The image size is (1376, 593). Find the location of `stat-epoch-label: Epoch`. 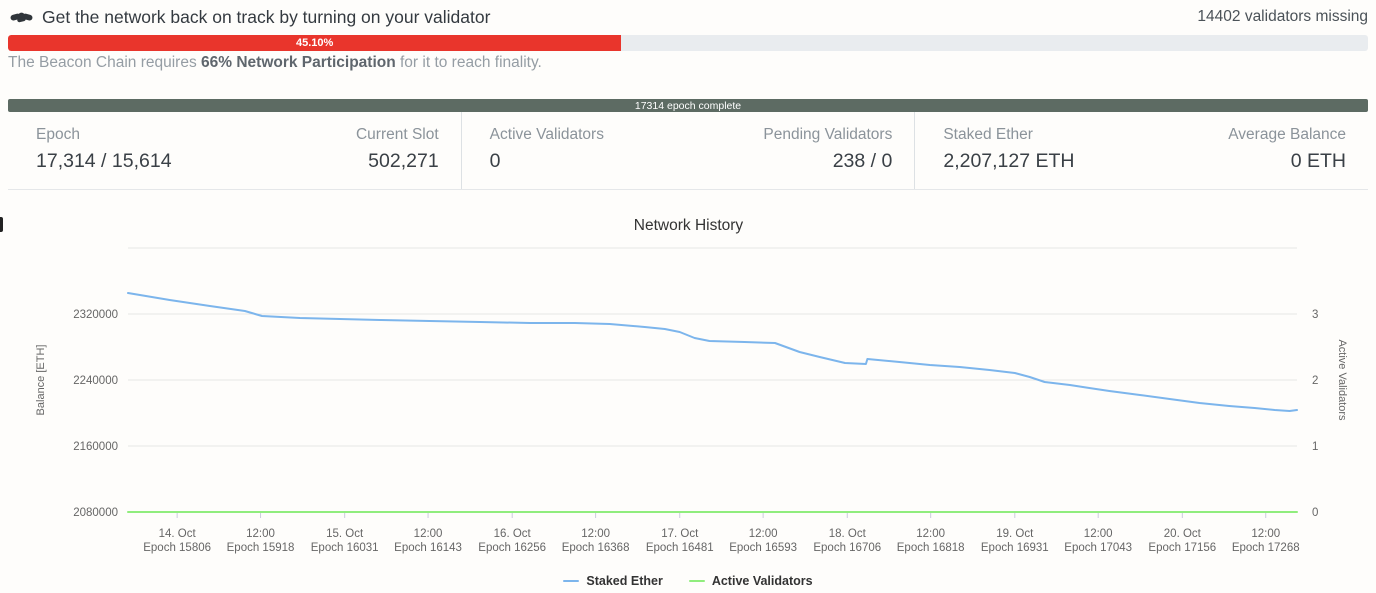

stat-epoch-label: Epoch is located at coordinates (58, 134).